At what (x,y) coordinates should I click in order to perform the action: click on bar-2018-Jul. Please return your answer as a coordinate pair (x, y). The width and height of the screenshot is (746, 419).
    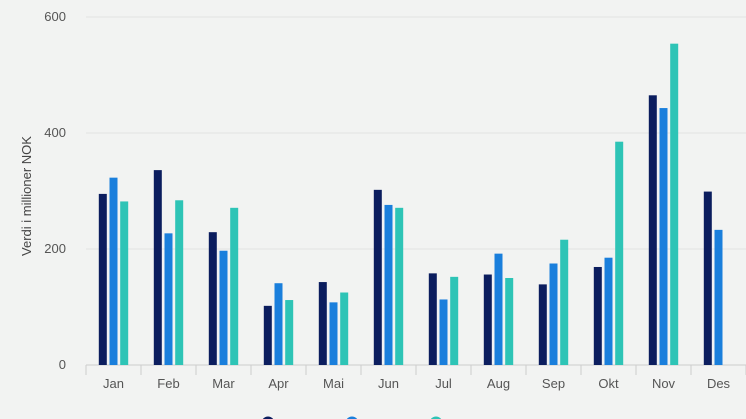
    Looking at the image, I should click on (443, 332).